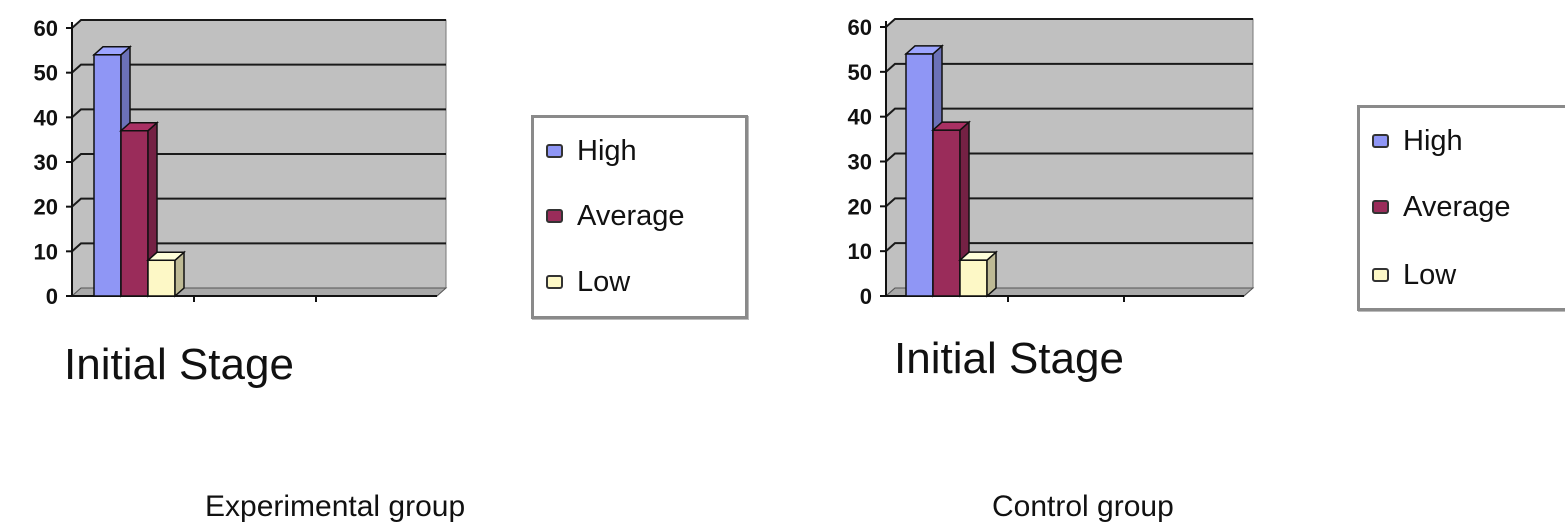  I want to click on bar-average, so click(139, 209).